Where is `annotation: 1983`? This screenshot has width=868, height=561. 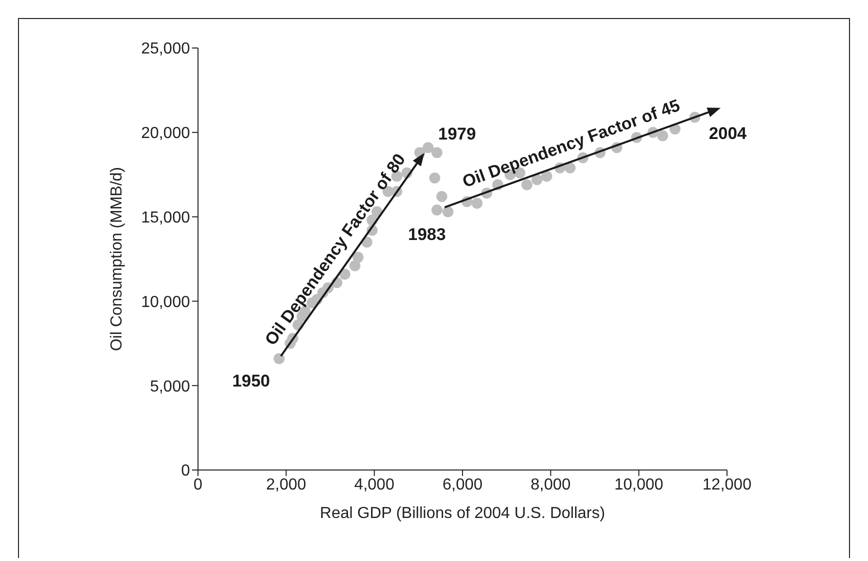
annotation: 1983 is located at coordinates (427, 234).